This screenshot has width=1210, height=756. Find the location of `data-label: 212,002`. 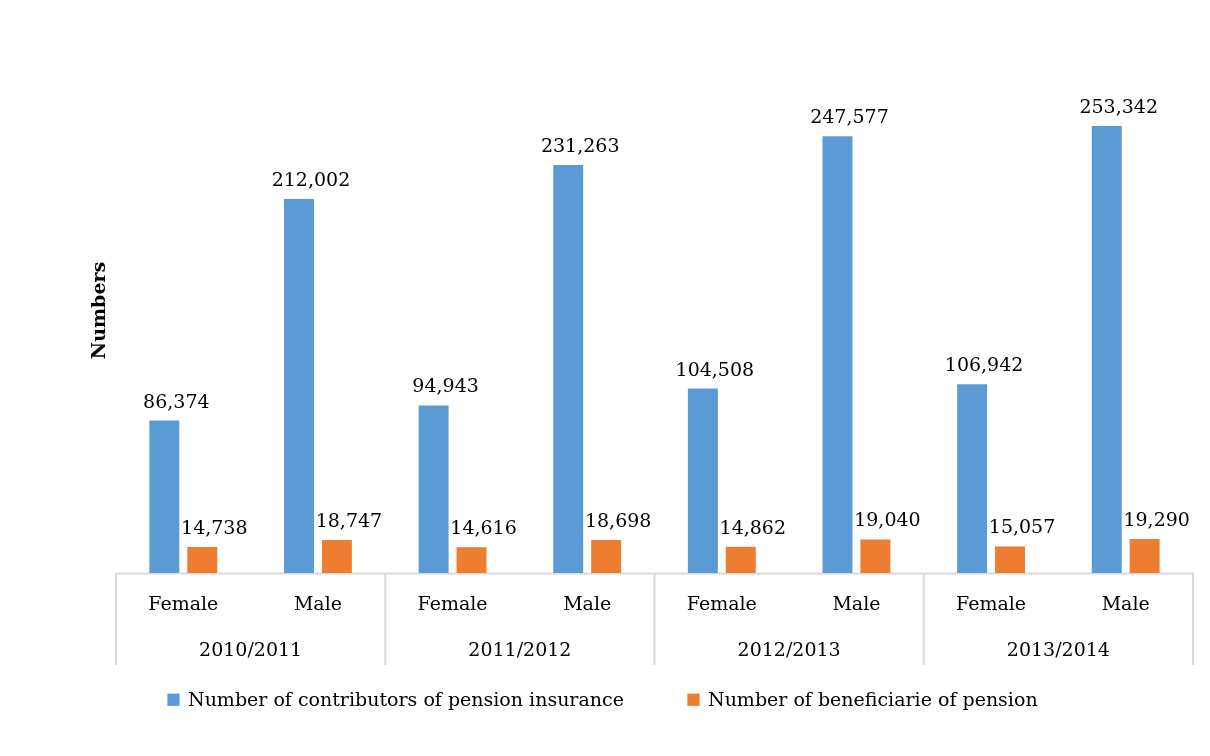

data-label: 212,002 is located at coordinates (311, 178).